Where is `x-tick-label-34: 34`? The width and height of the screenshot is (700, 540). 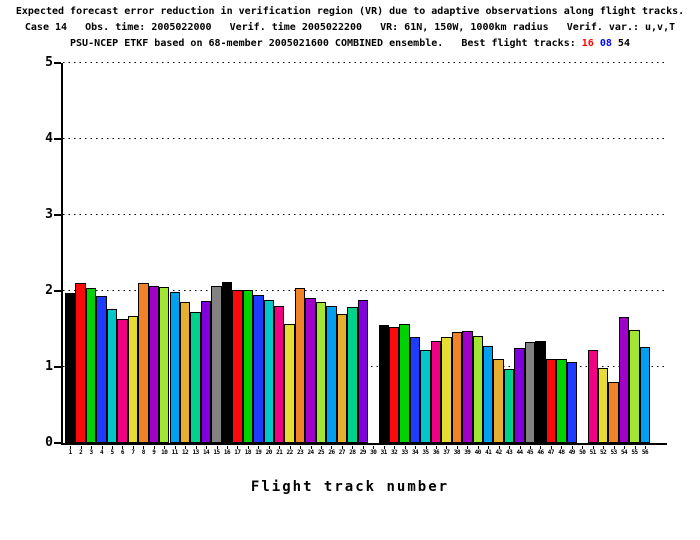
x-tick-label-34: 34 is located at coordinates (415, 452).